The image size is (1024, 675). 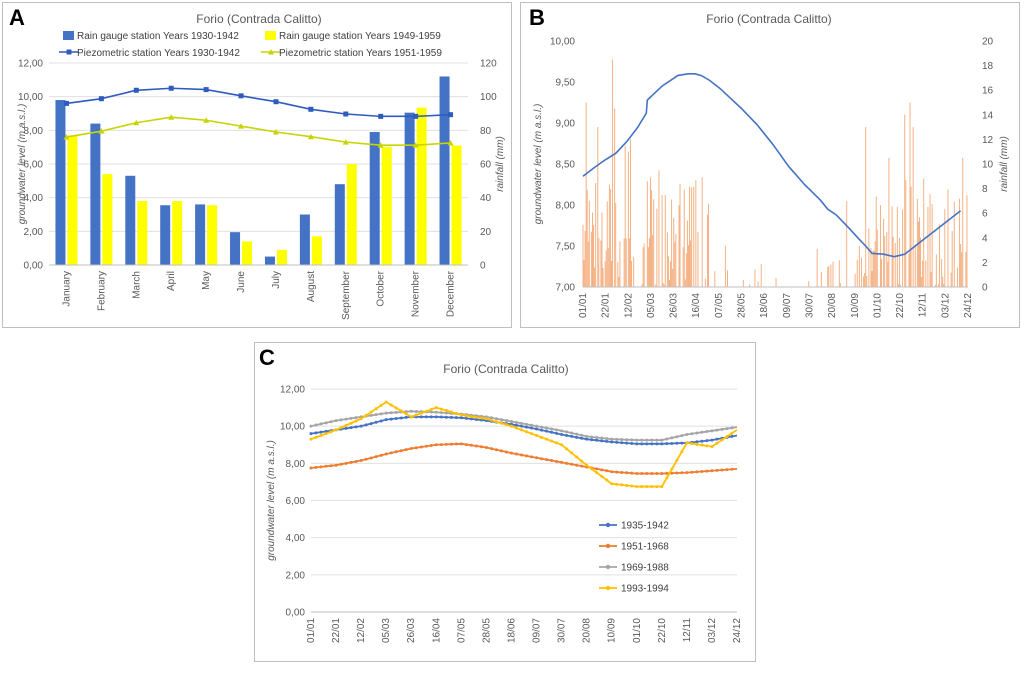 What do you see at coordinates (258, 102) in the screenshot?
I see `chart-a-line-piezo-1930-1942` at bounding box center [258, 102].